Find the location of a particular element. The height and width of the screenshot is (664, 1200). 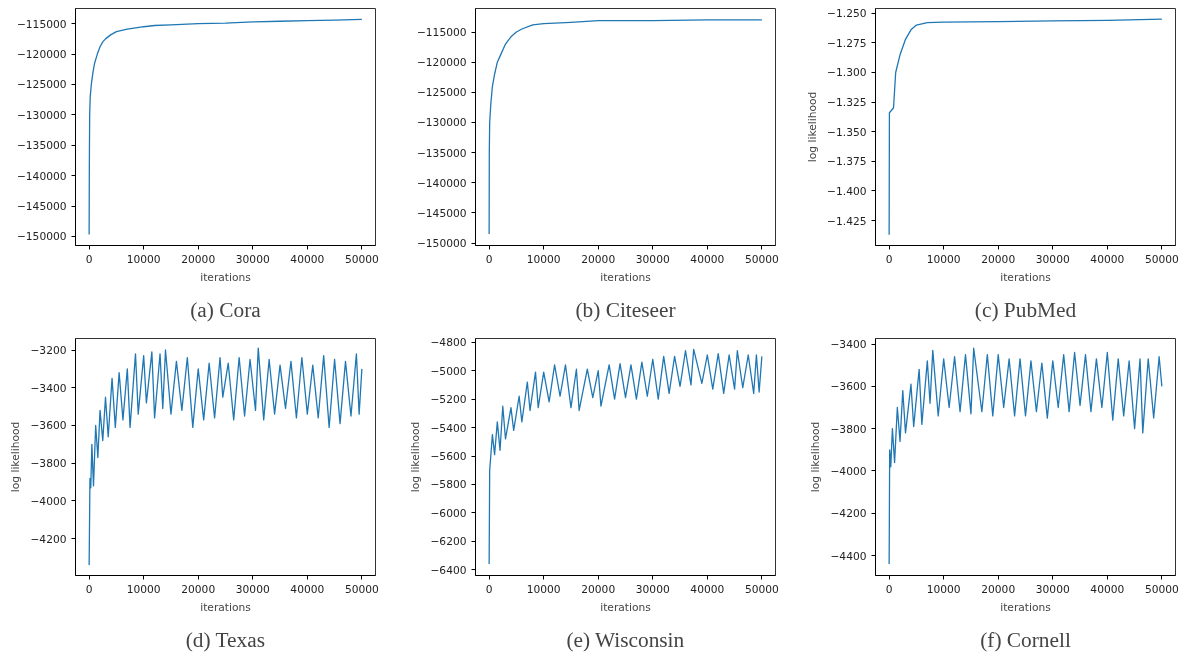

y-tick-label: −1.350 is located at coordinates (847, 132).